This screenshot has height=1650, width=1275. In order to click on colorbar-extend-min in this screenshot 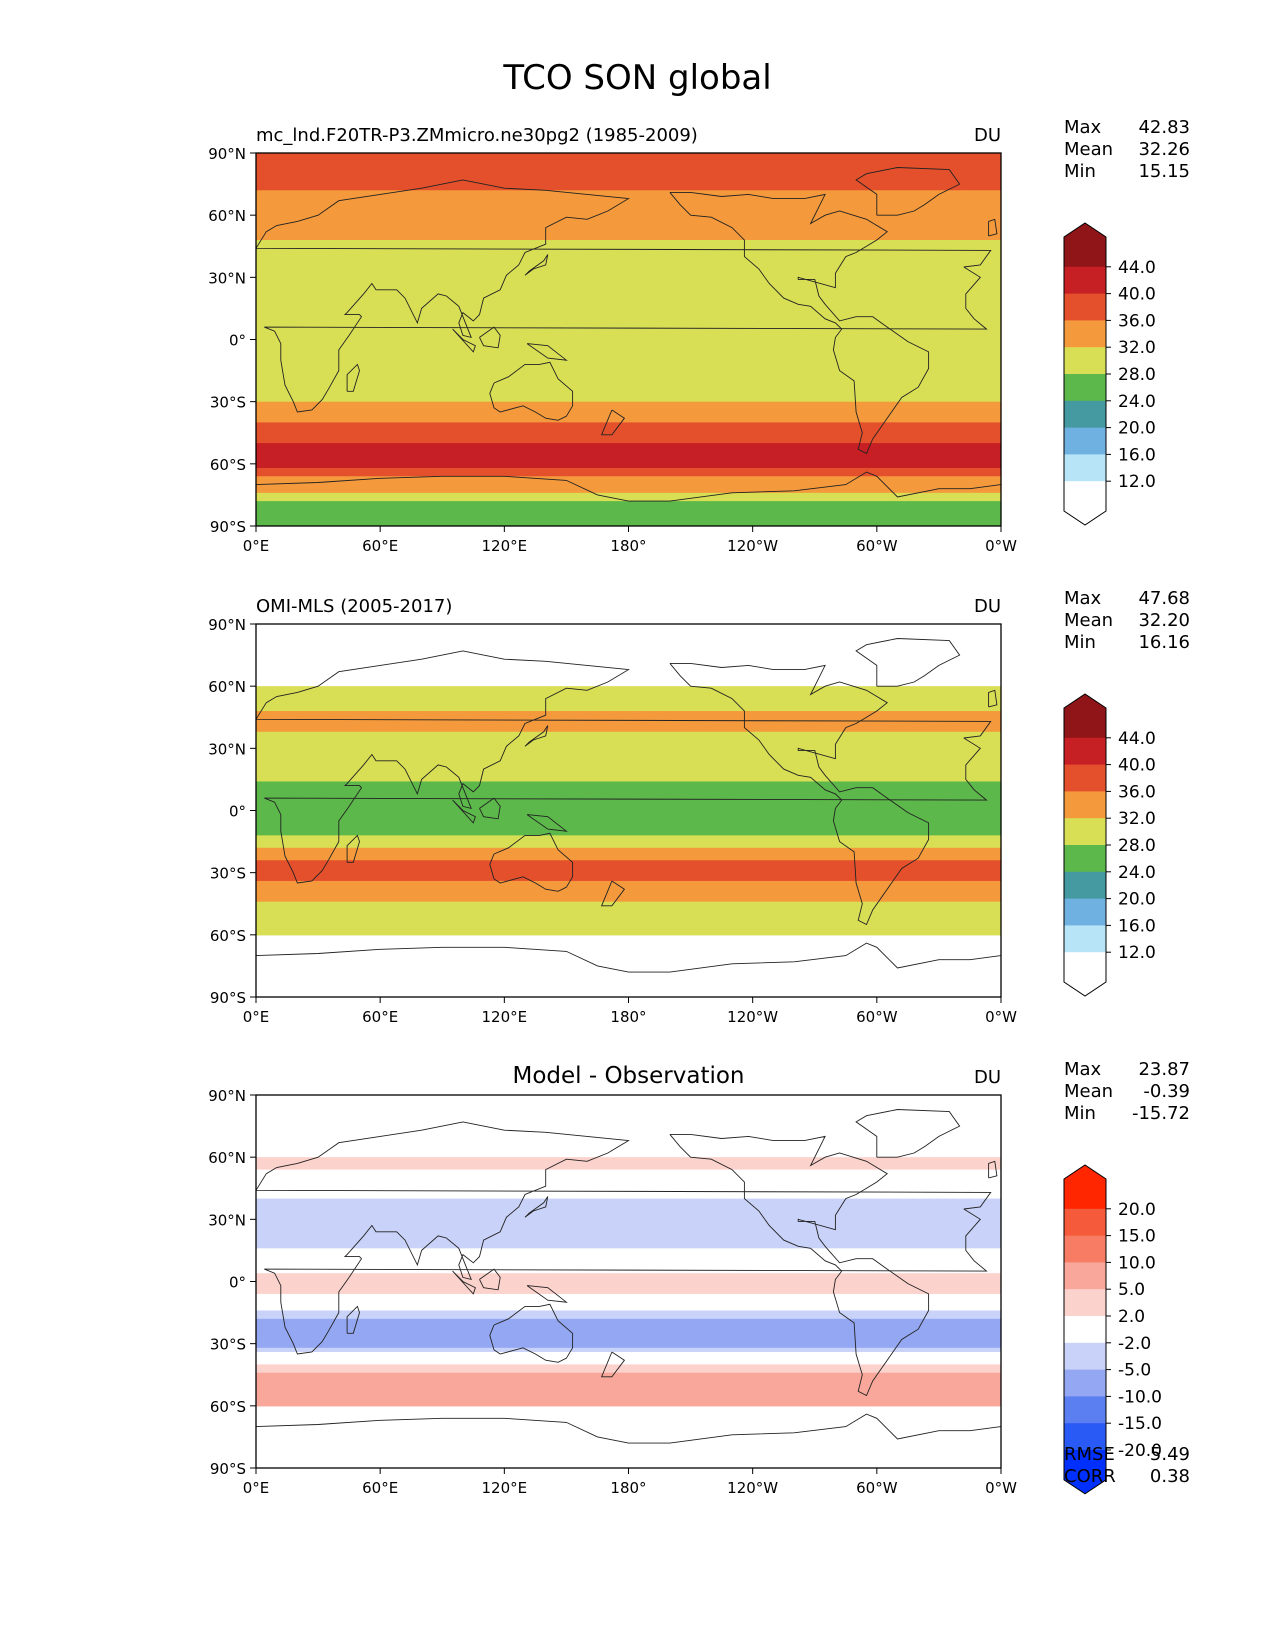, I will do `click(1085, 987)`.